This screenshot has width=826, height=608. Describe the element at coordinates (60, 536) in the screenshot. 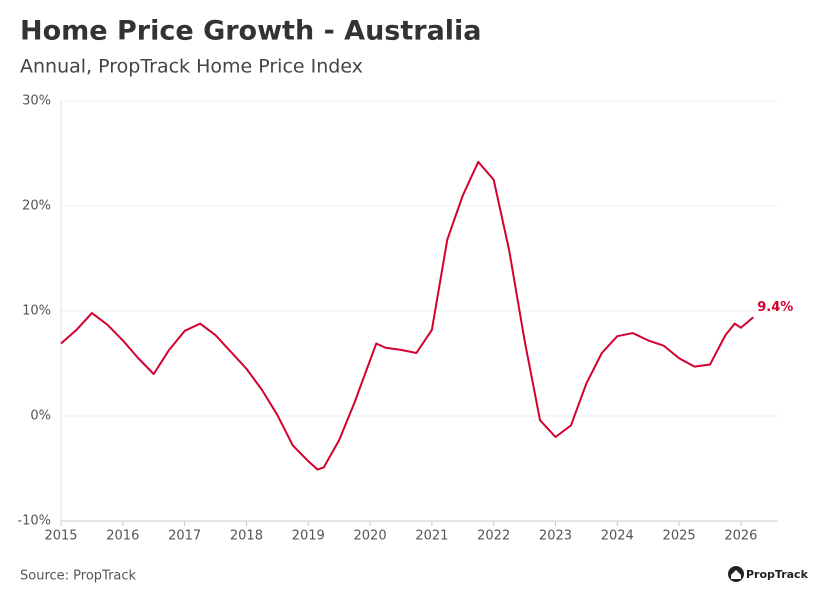

I see `x-tick-label: 2015` at that location.